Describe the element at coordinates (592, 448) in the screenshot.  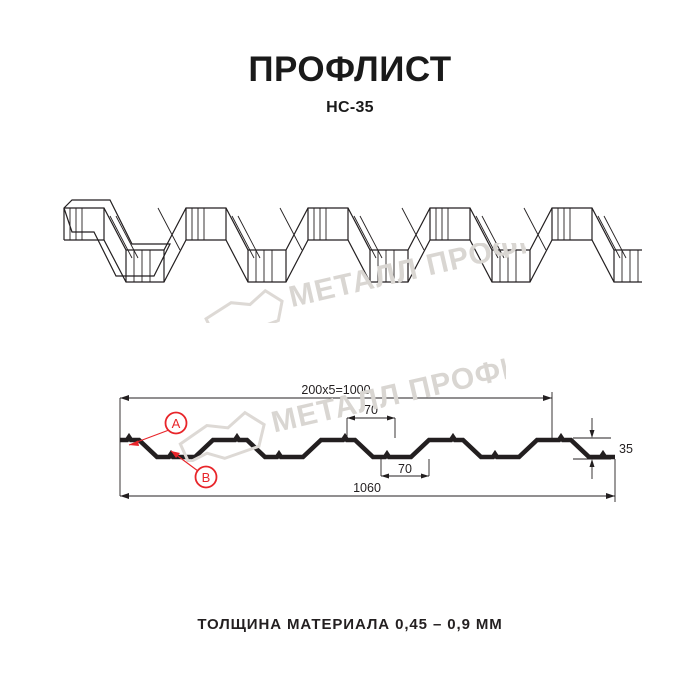
I see `dimension-height` at that location.